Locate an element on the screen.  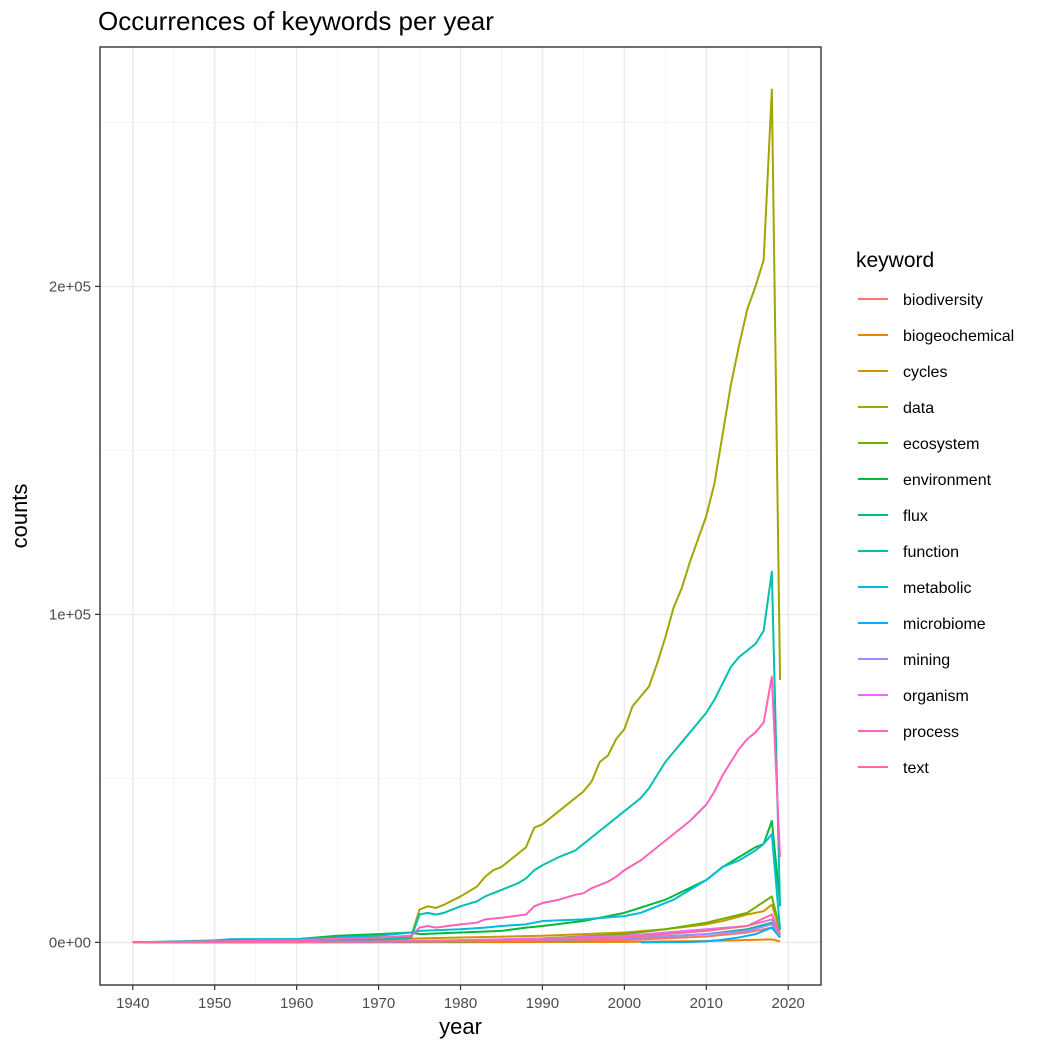
x-tick-label: 2020 is located at coordinates (788, 1003).